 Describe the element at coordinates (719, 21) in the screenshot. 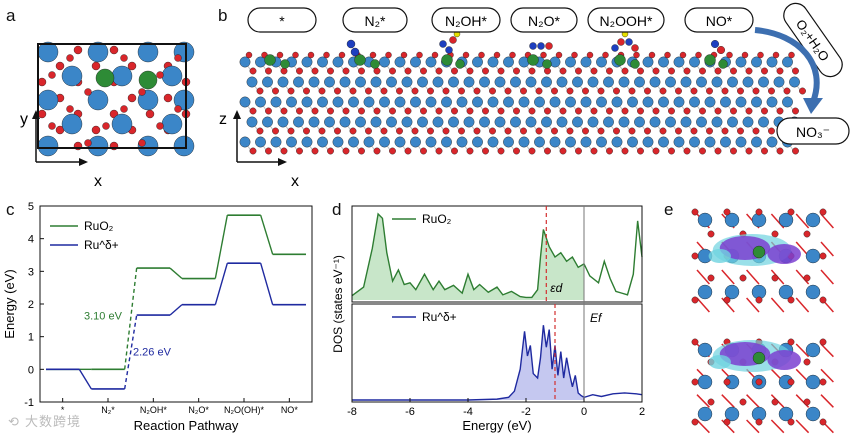

I see `species-label: NO*` at that location.